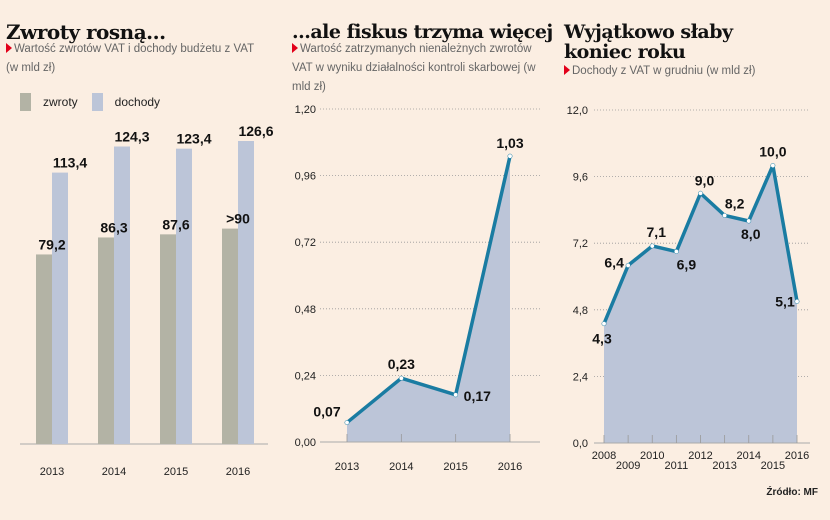  Describe the element at coordinates (51, 244) in the screenshot. I see `label-zwroty-2013: 79,2` at that location.